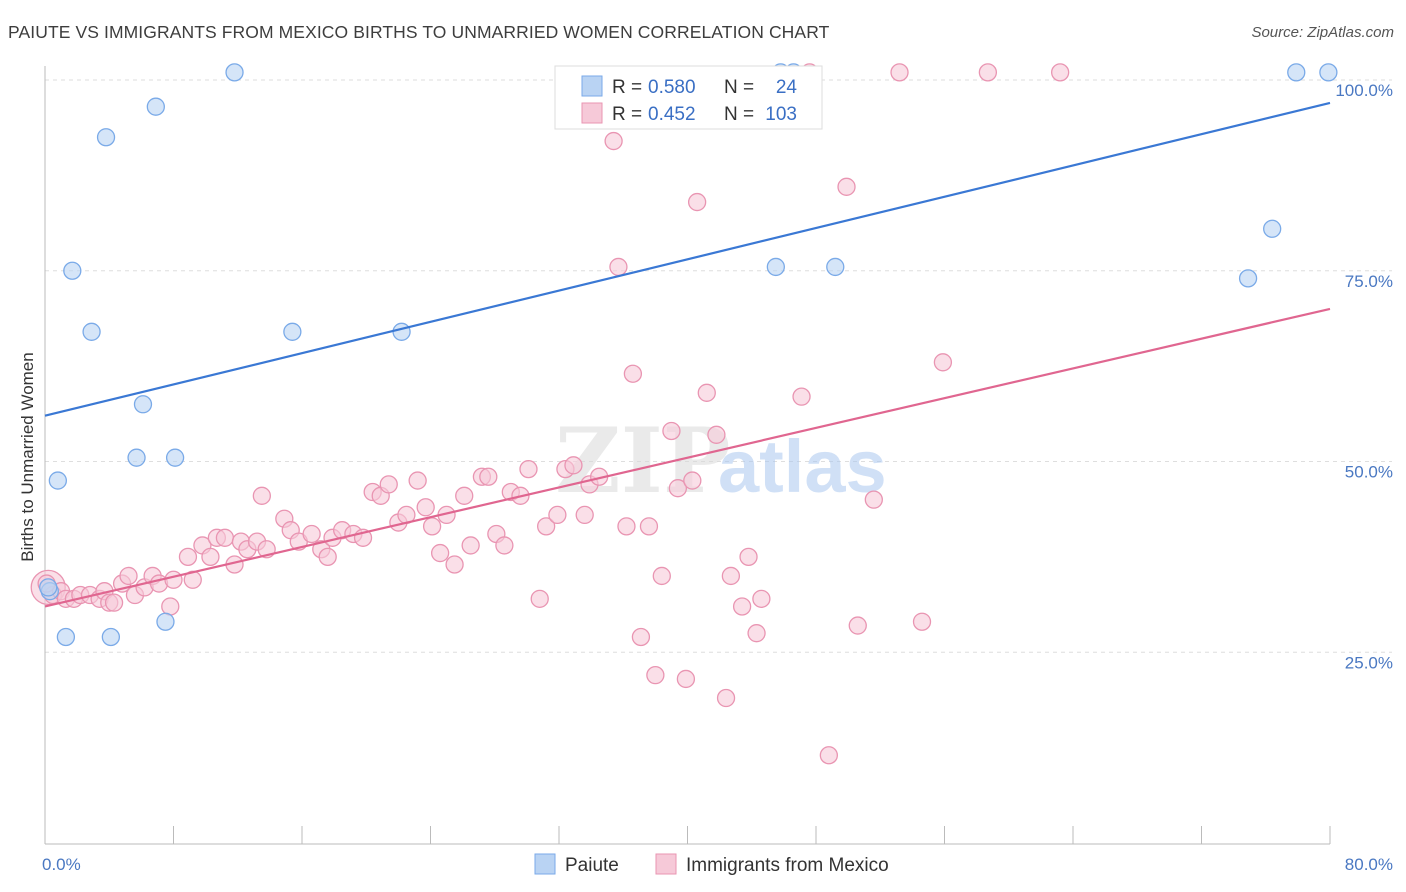 The image size is (1406, 892). I want to click on x-tick-label-1: 80.0%, so click(1369, 864).